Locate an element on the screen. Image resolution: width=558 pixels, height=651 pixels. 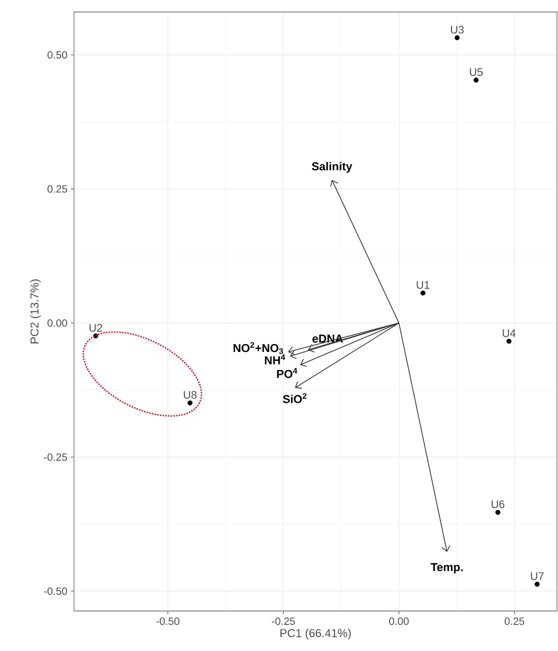
x-axis-title: PC1 (66.41%) is located at coordinates (315, 634).